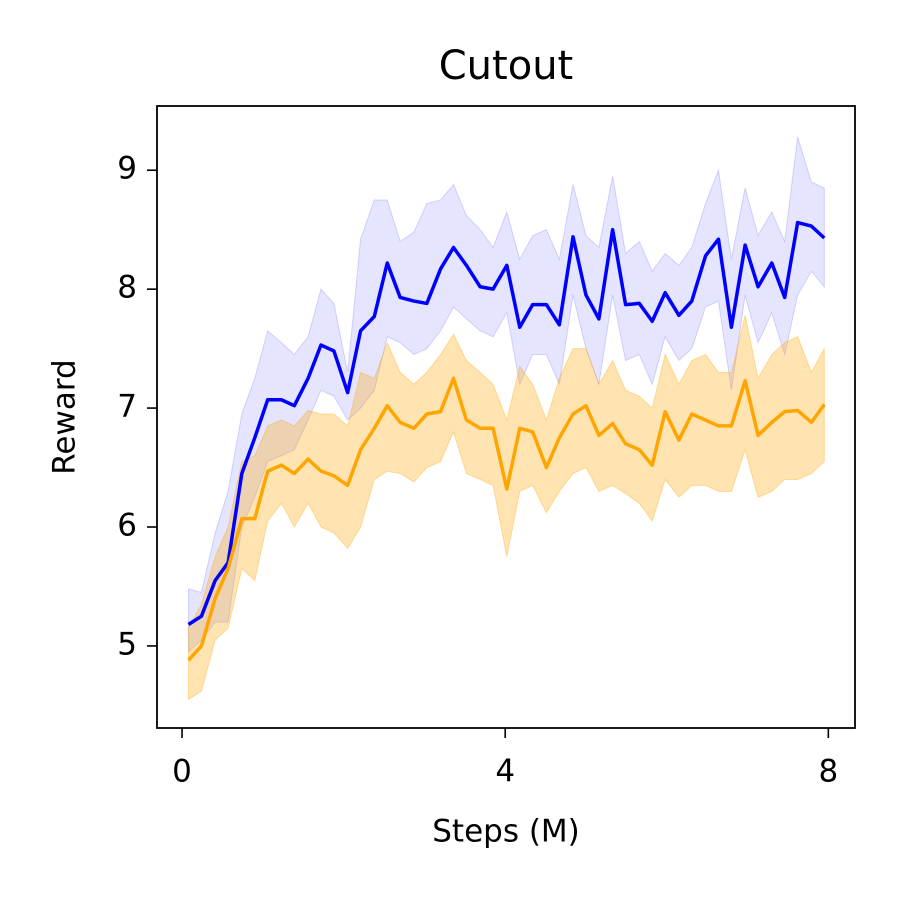 This screenshot has height=900, width=900. Describe the element at coordinates (505, 772) in the screenshot. I see `x-tick-label: 4` at that location.